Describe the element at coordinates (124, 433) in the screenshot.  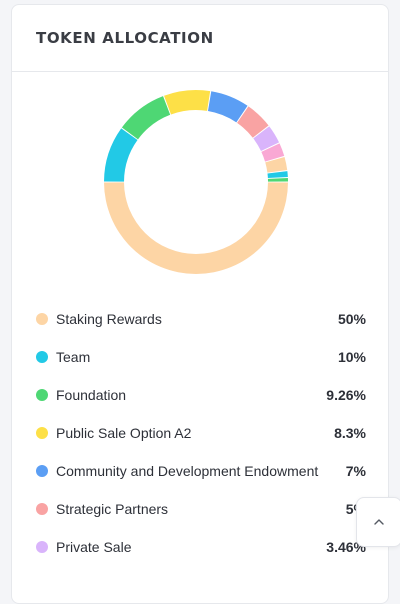
I see `legend-label: Public Sale Option A2` at that location.